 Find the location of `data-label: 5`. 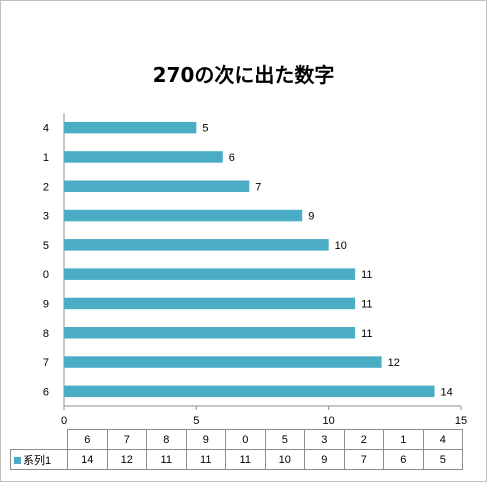

data-label: 5 is located at coordinates (205, 129).